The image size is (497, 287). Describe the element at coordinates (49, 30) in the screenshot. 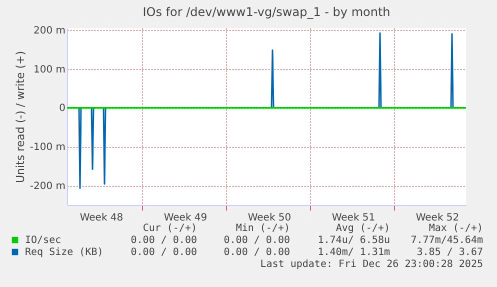

I see `y-tick-label: 200 m` at that location.